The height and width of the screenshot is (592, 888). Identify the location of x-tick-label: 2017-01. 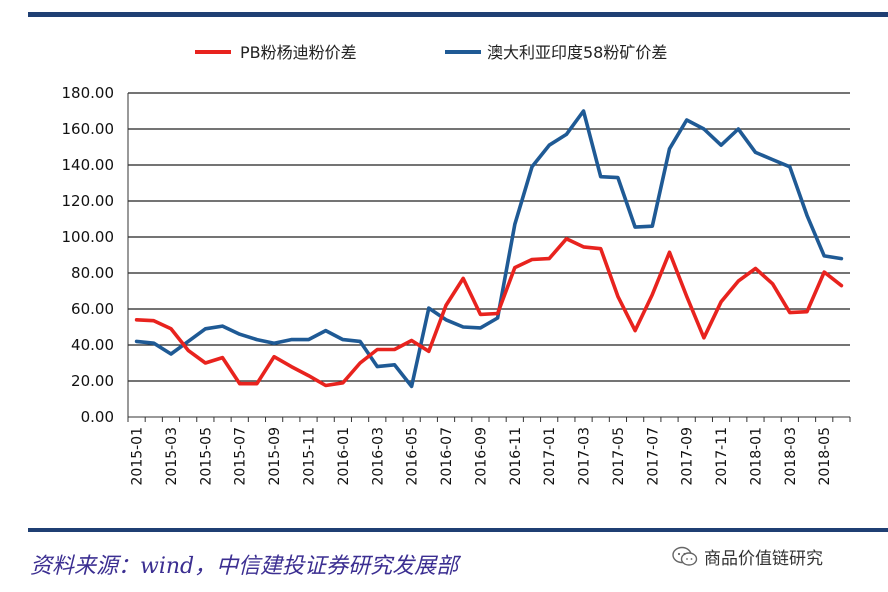
(550, 456).